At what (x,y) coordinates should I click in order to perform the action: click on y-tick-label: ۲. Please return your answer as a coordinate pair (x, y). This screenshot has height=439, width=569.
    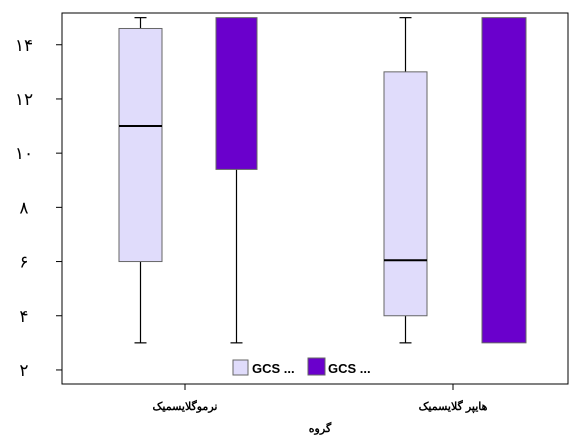
    Looking at the image, I should click on (23, 371).